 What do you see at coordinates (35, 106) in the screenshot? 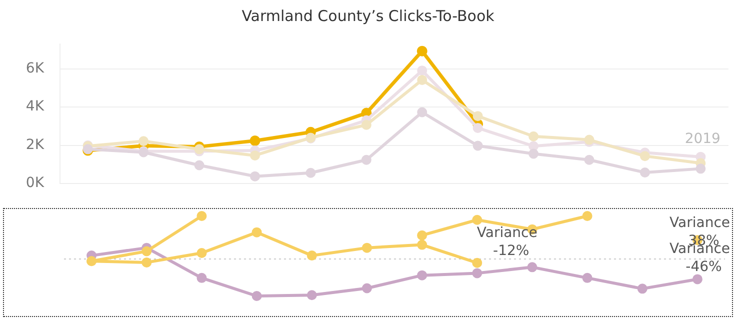
I see `y-tick-label: 4K` at bounding box center [35, 106].